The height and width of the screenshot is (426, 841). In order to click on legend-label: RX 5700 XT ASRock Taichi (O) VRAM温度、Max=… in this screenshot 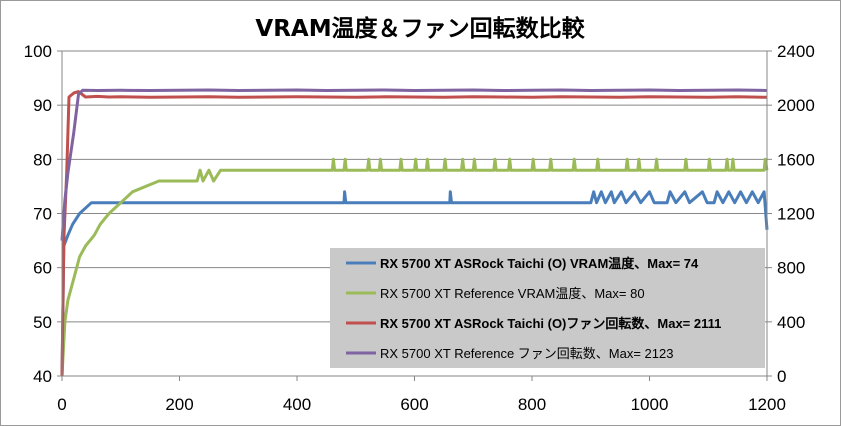, I will do `click(539, 263)`.